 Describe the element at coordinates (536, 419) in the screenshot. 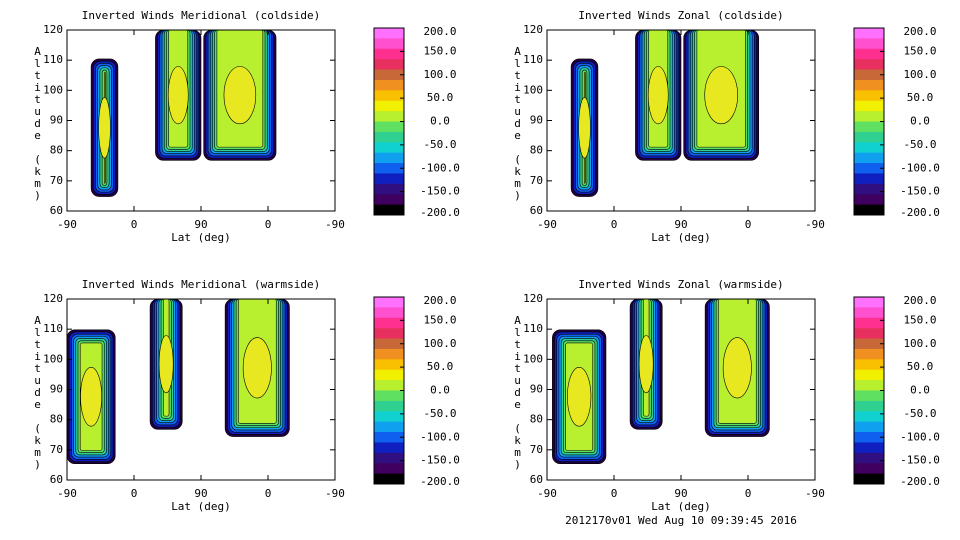

I see `y-tick-label: 80` at that location.